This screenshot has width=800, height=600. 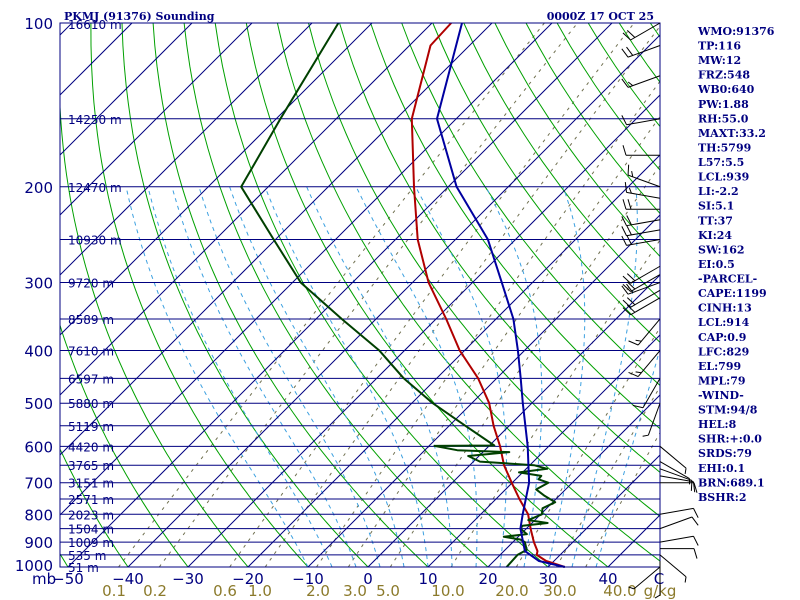 I want to click on stat-line: WMO:91376, so click(x=736, y=31).